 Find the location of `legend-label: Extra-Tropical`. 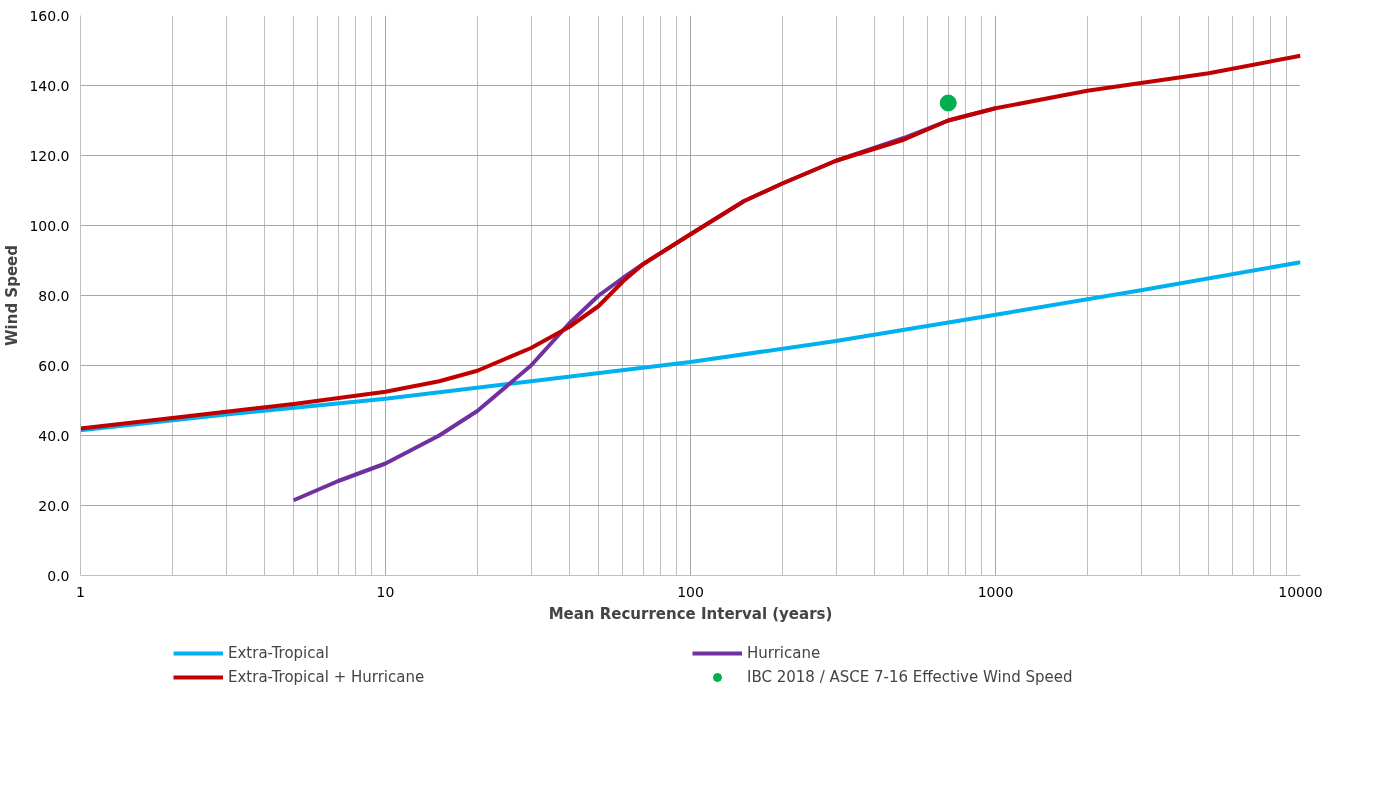

legend-label: Extra-Tropical is located at coordinates (279, 653).